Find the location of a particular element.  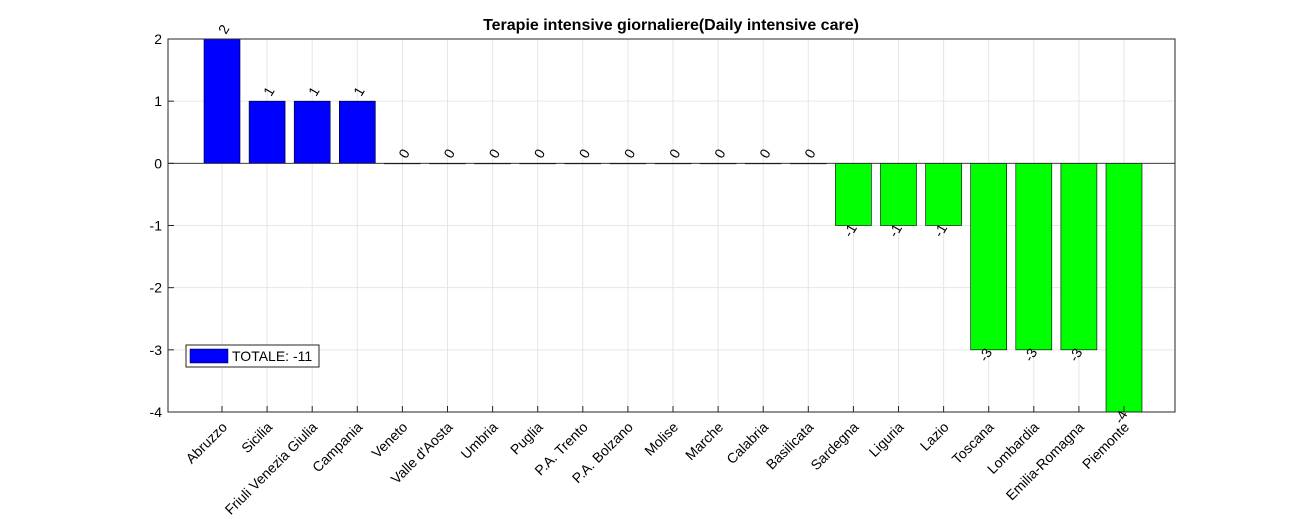

x-tick-label: Umbria is located at coordinates (478, 440).